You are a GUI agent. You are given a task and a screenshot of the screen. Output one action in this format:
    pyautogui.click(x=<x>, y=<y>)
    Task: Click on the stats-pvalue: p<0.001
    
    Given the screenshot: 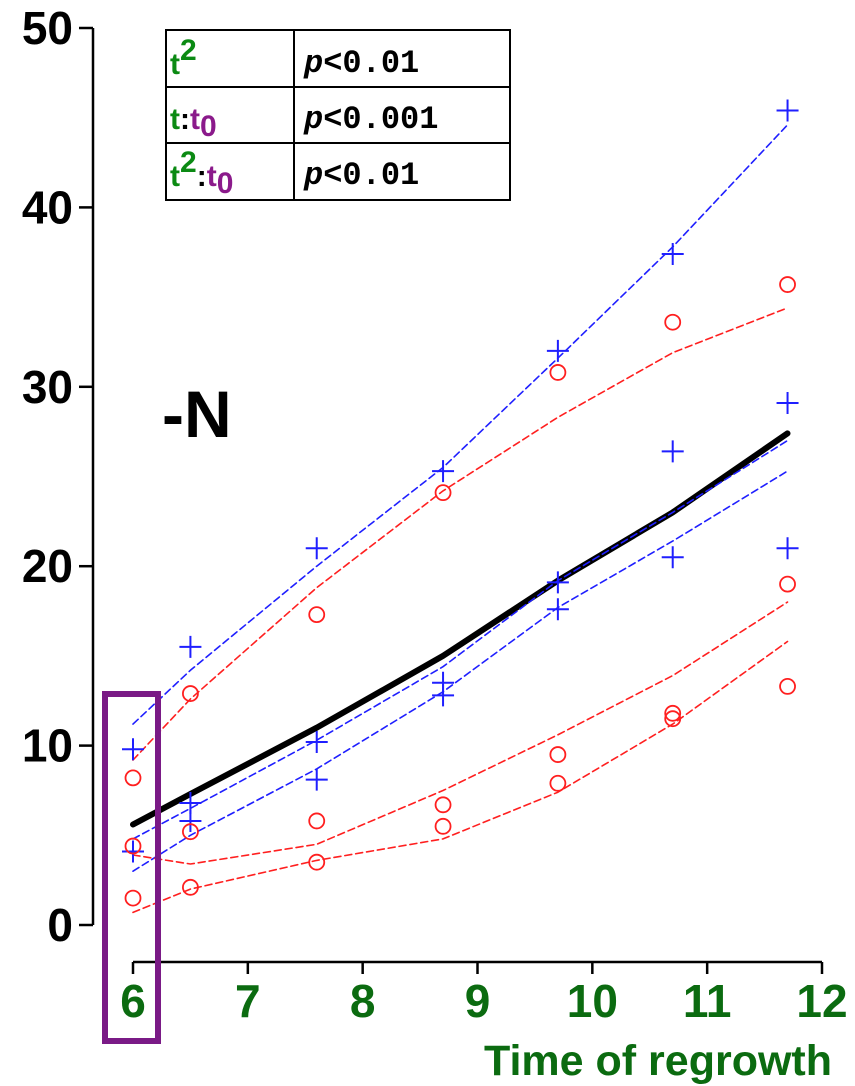 What is the action you would take?
    pyautogui.click(x=370, y=119)
    